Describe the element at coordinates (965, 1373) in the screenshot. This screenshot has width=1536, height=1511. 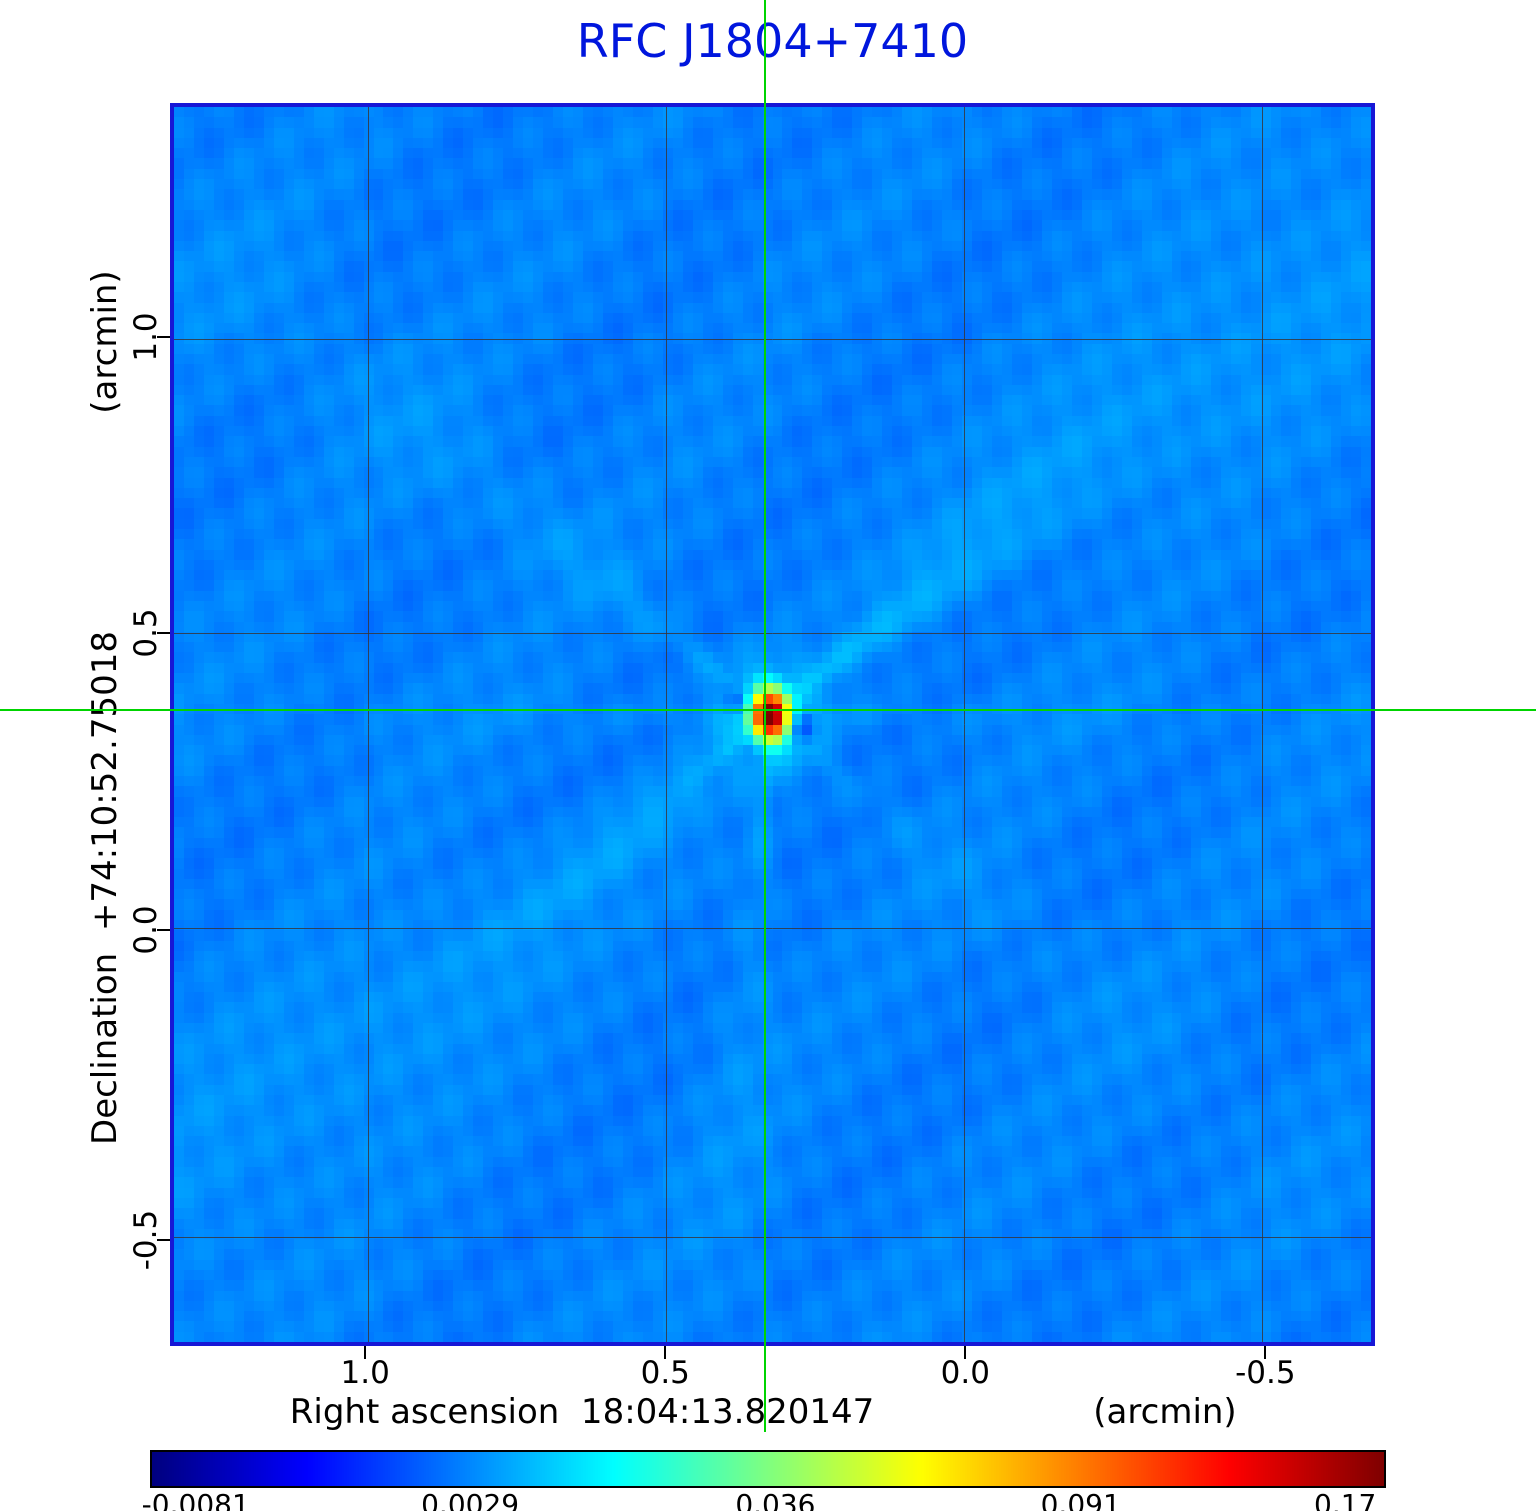
I see `x-tick-label: 0.0` at that location.